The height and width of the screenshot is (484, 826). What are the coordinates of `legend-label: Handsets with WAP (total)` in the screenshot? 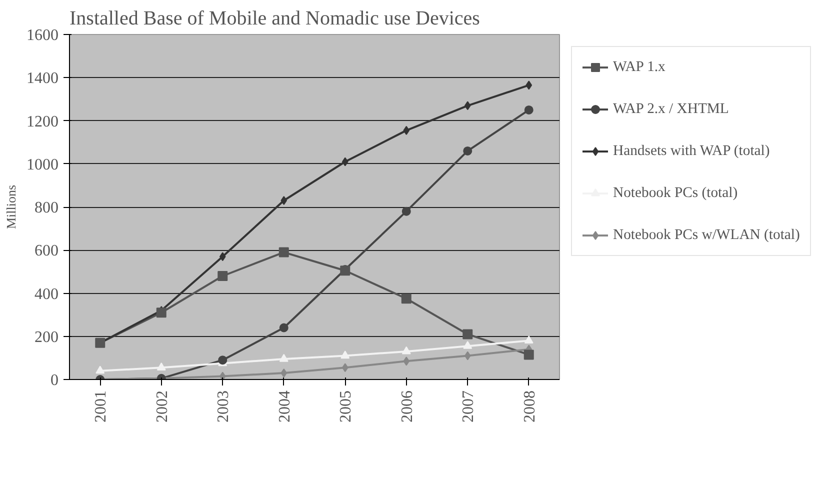 It's located at (691, 151).